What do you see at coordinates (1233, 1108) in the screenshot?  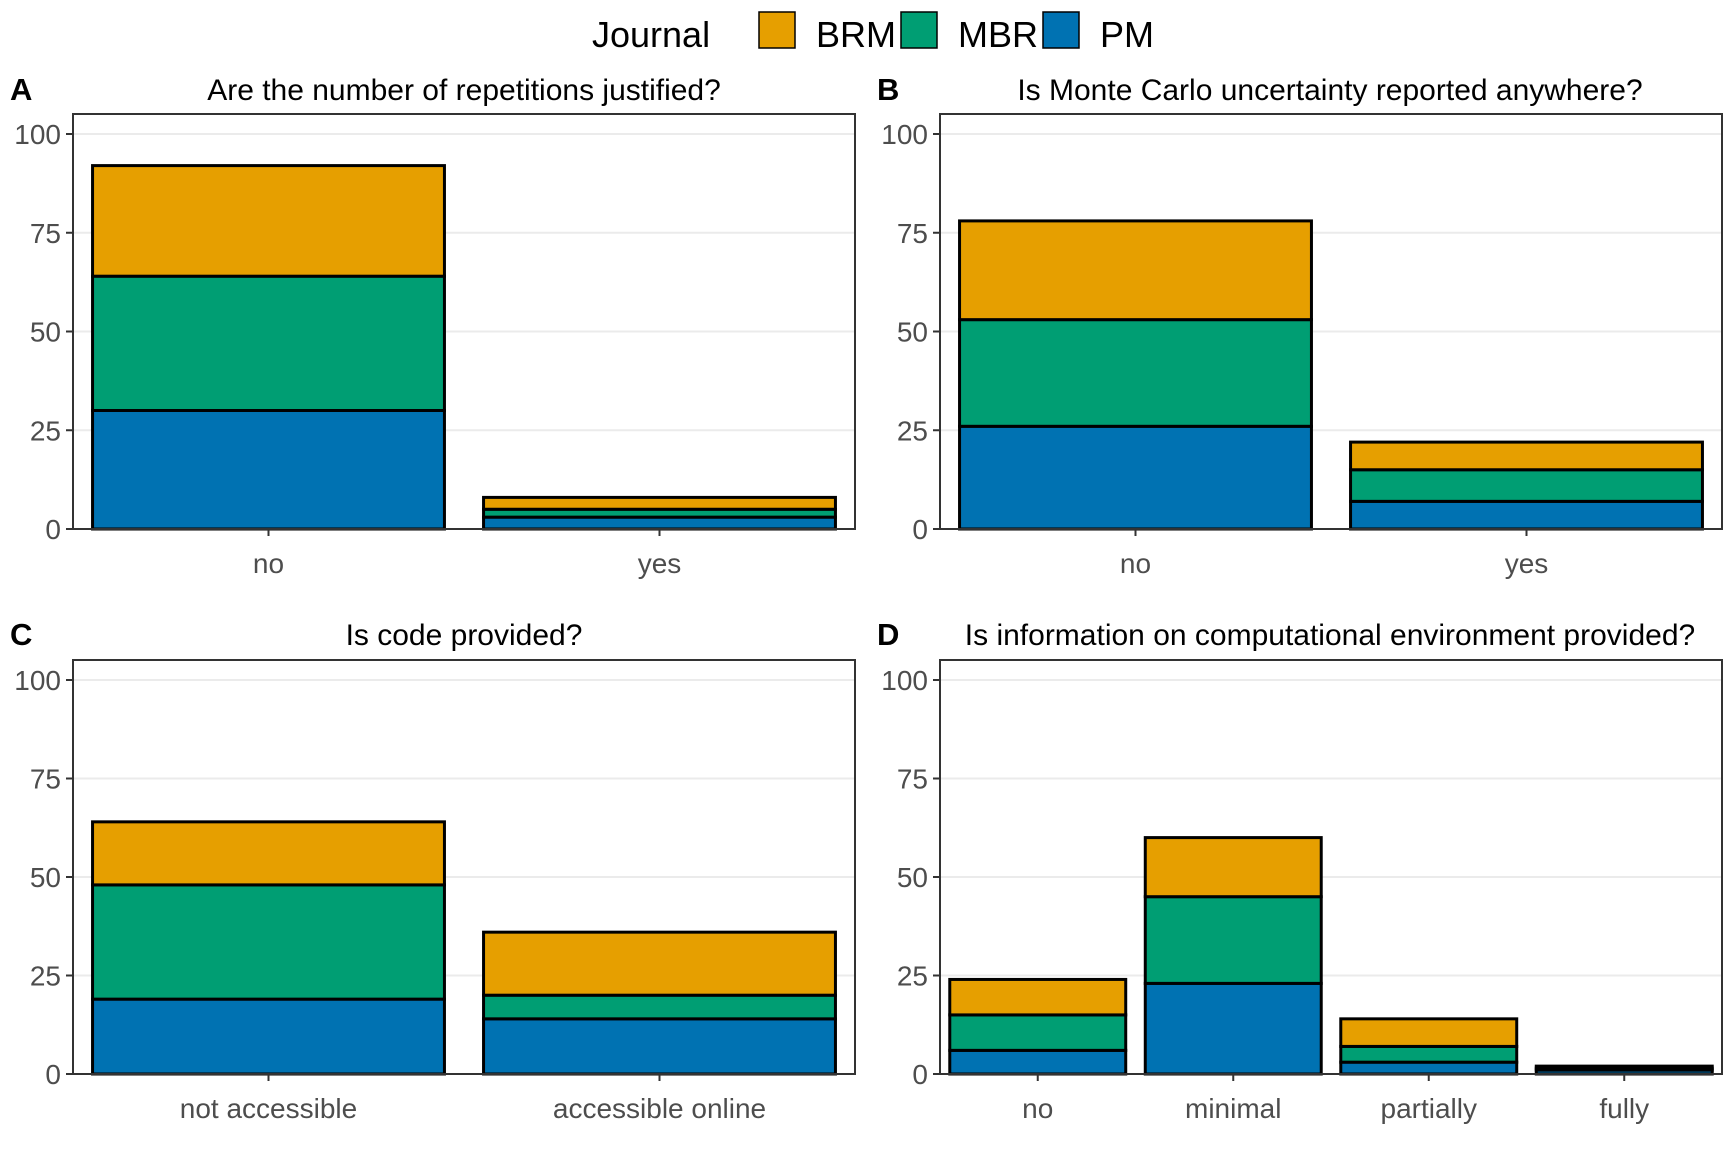 I see `x-tick-label: minimal` at bounding box center [1233, 1108].